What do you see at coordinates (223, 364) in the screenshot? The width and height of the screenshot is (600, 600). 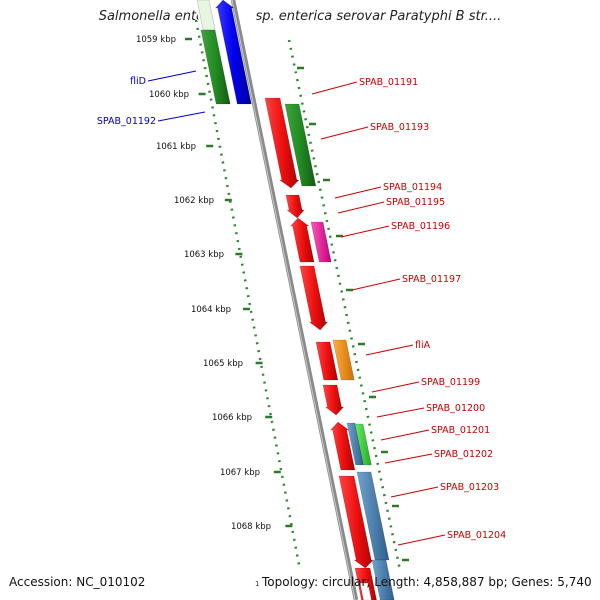 I see `kbp-tick-label: 1065 kbp` at bounding box center [223, 364].